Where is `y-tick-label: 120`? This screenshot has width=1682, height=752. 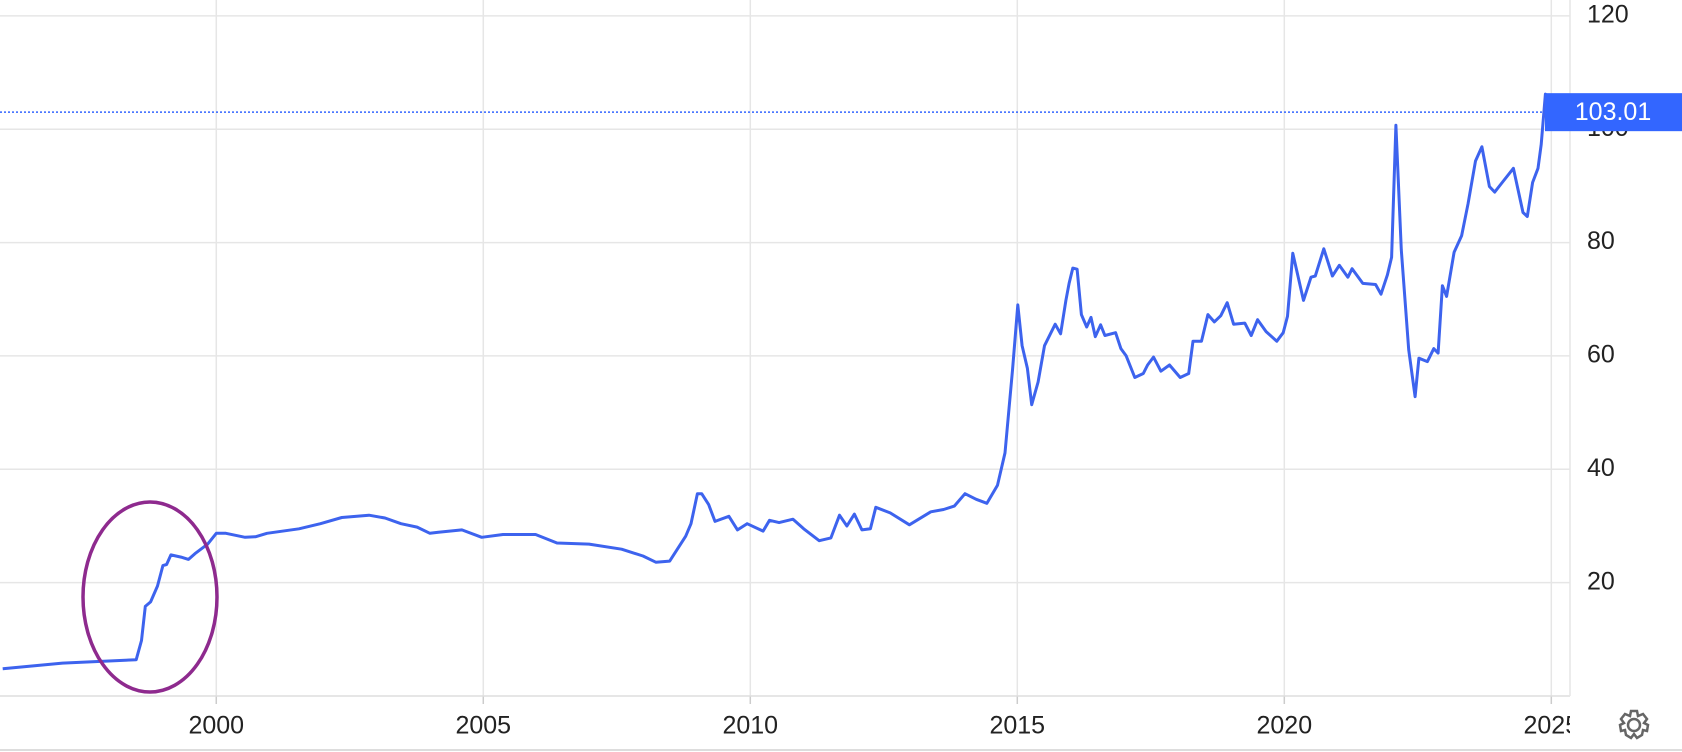 y-tick-label: 120 is located at coordinates (1608, 14).